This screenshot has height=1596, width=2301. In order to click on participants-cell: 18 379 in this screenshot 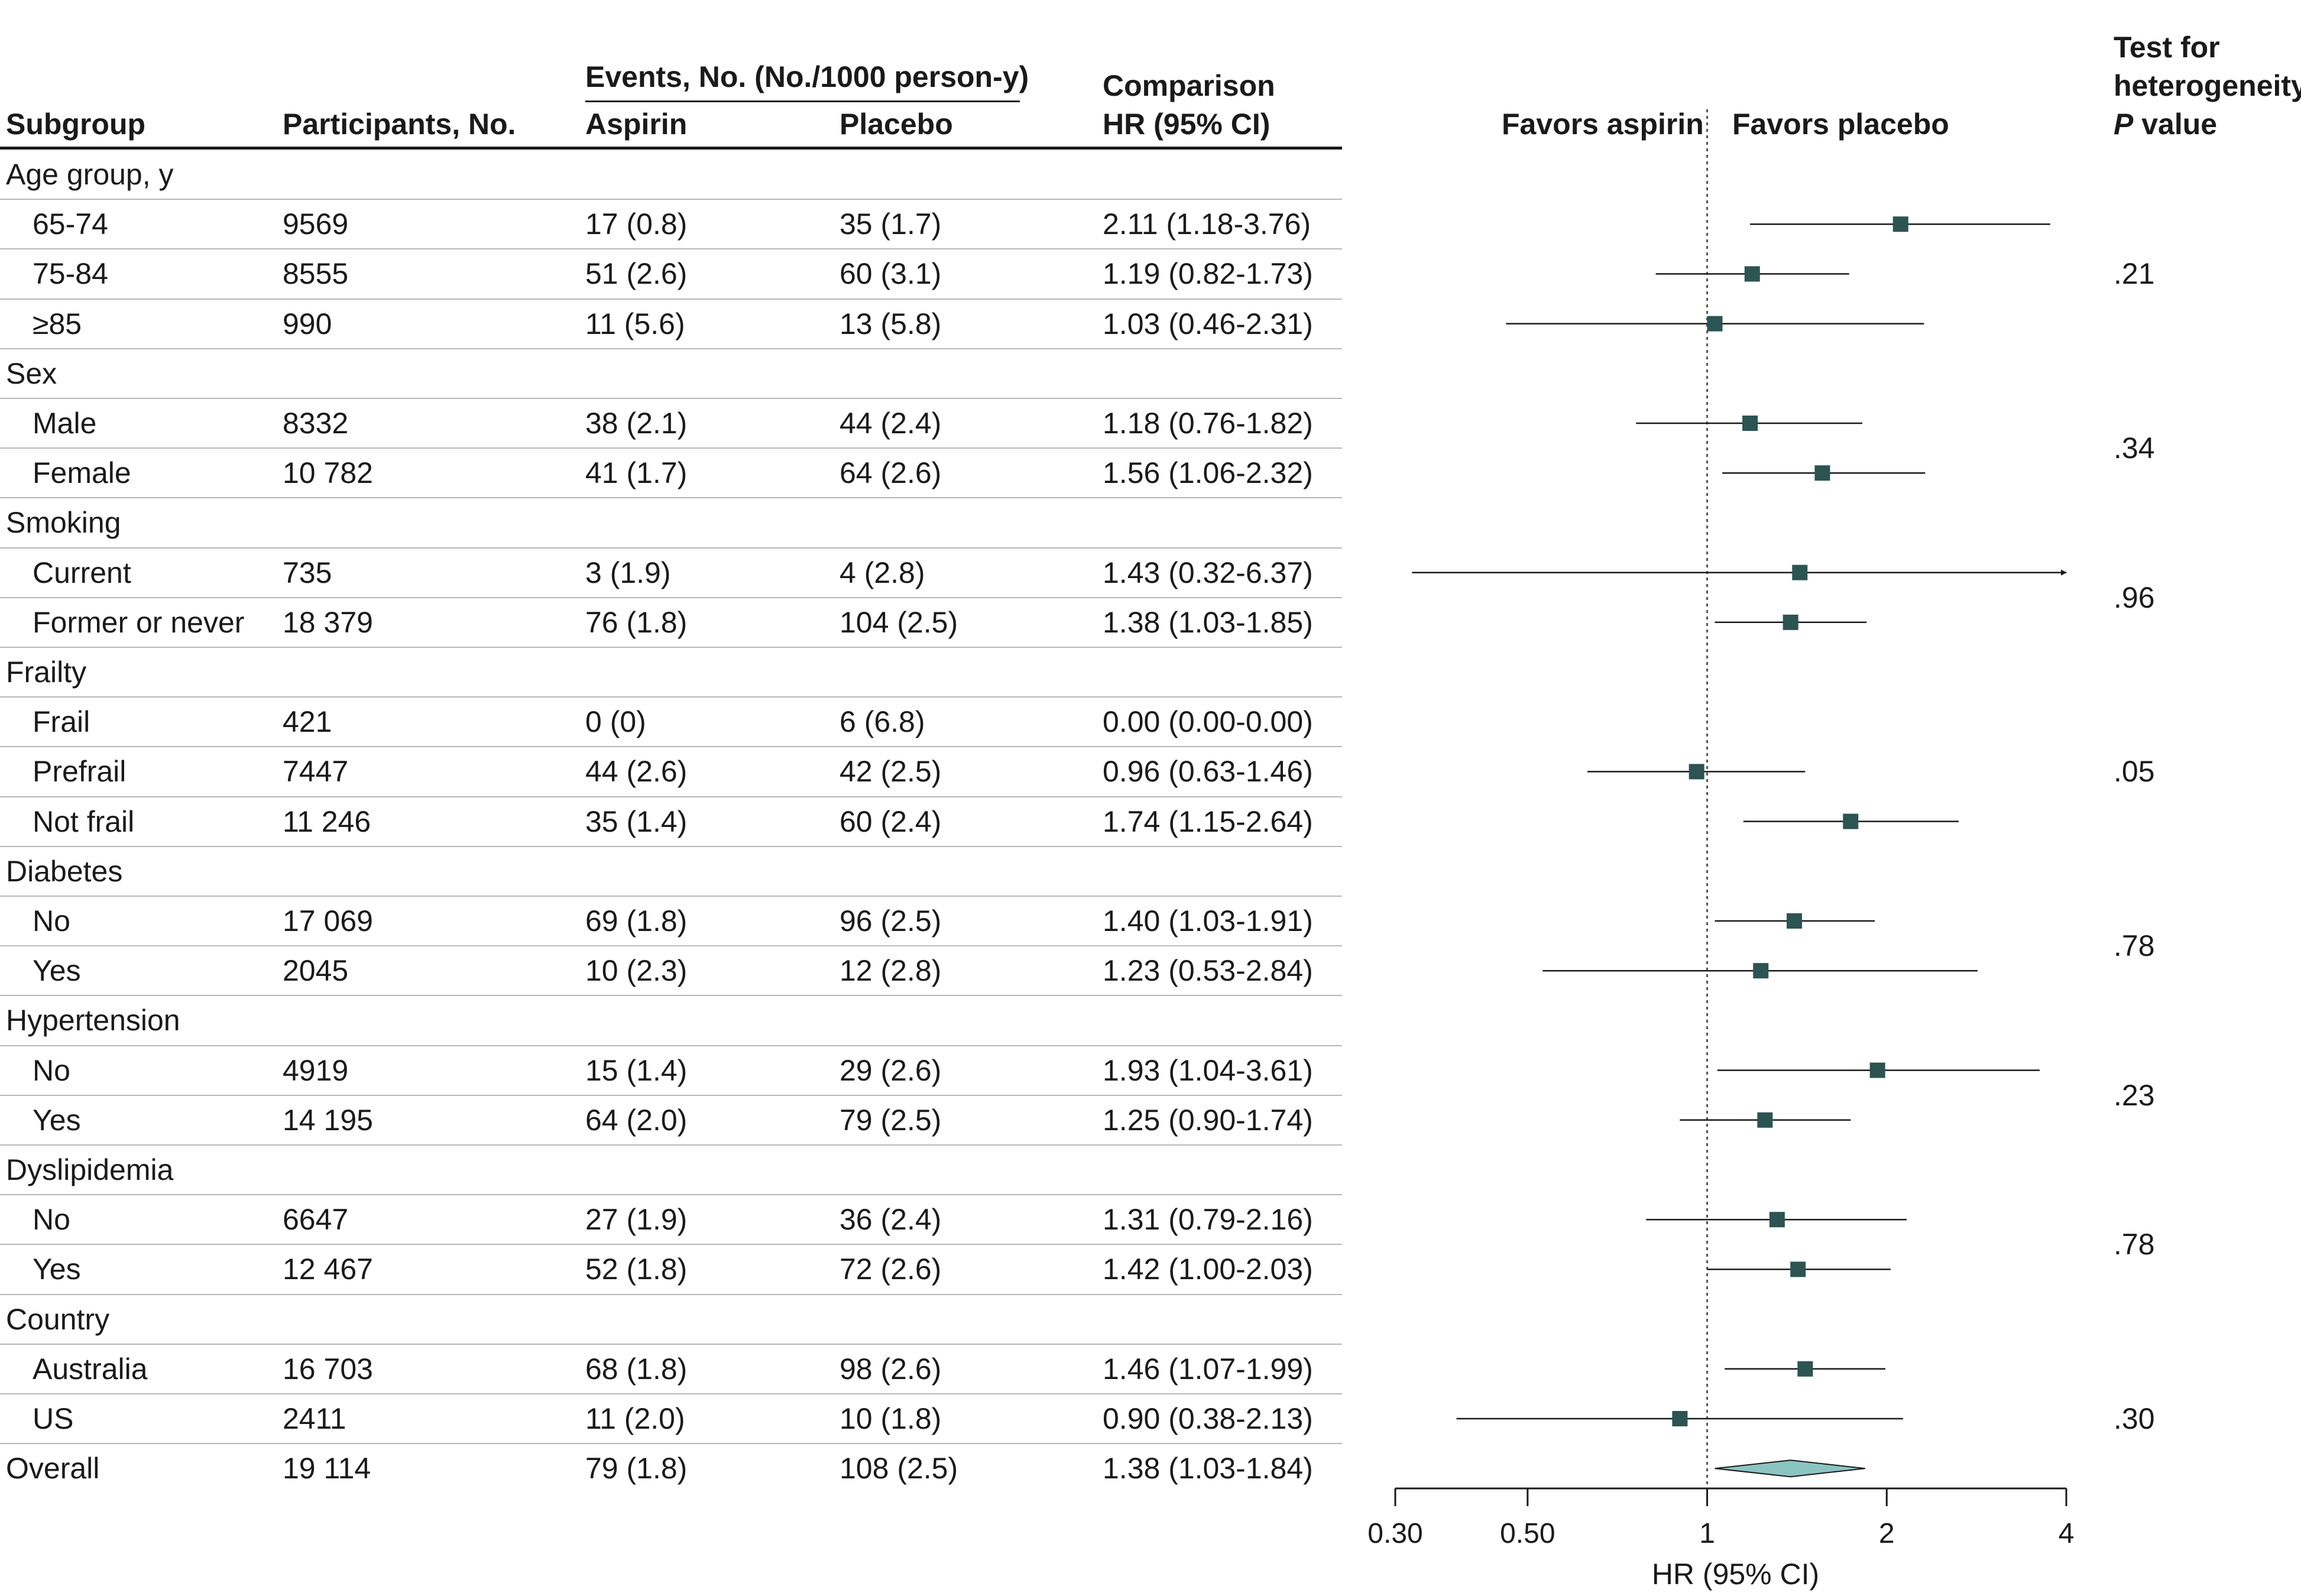, I will do `click(328, 622)`.